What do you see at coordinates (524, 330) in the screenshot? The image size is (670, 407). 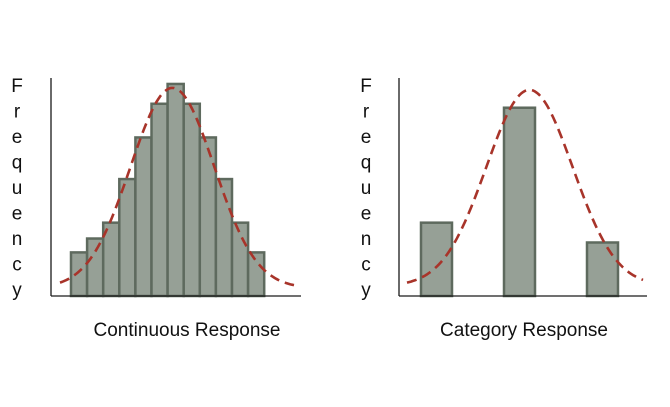 I see `category-x-axis-label: Category Response` at bounding box center [524, 330].